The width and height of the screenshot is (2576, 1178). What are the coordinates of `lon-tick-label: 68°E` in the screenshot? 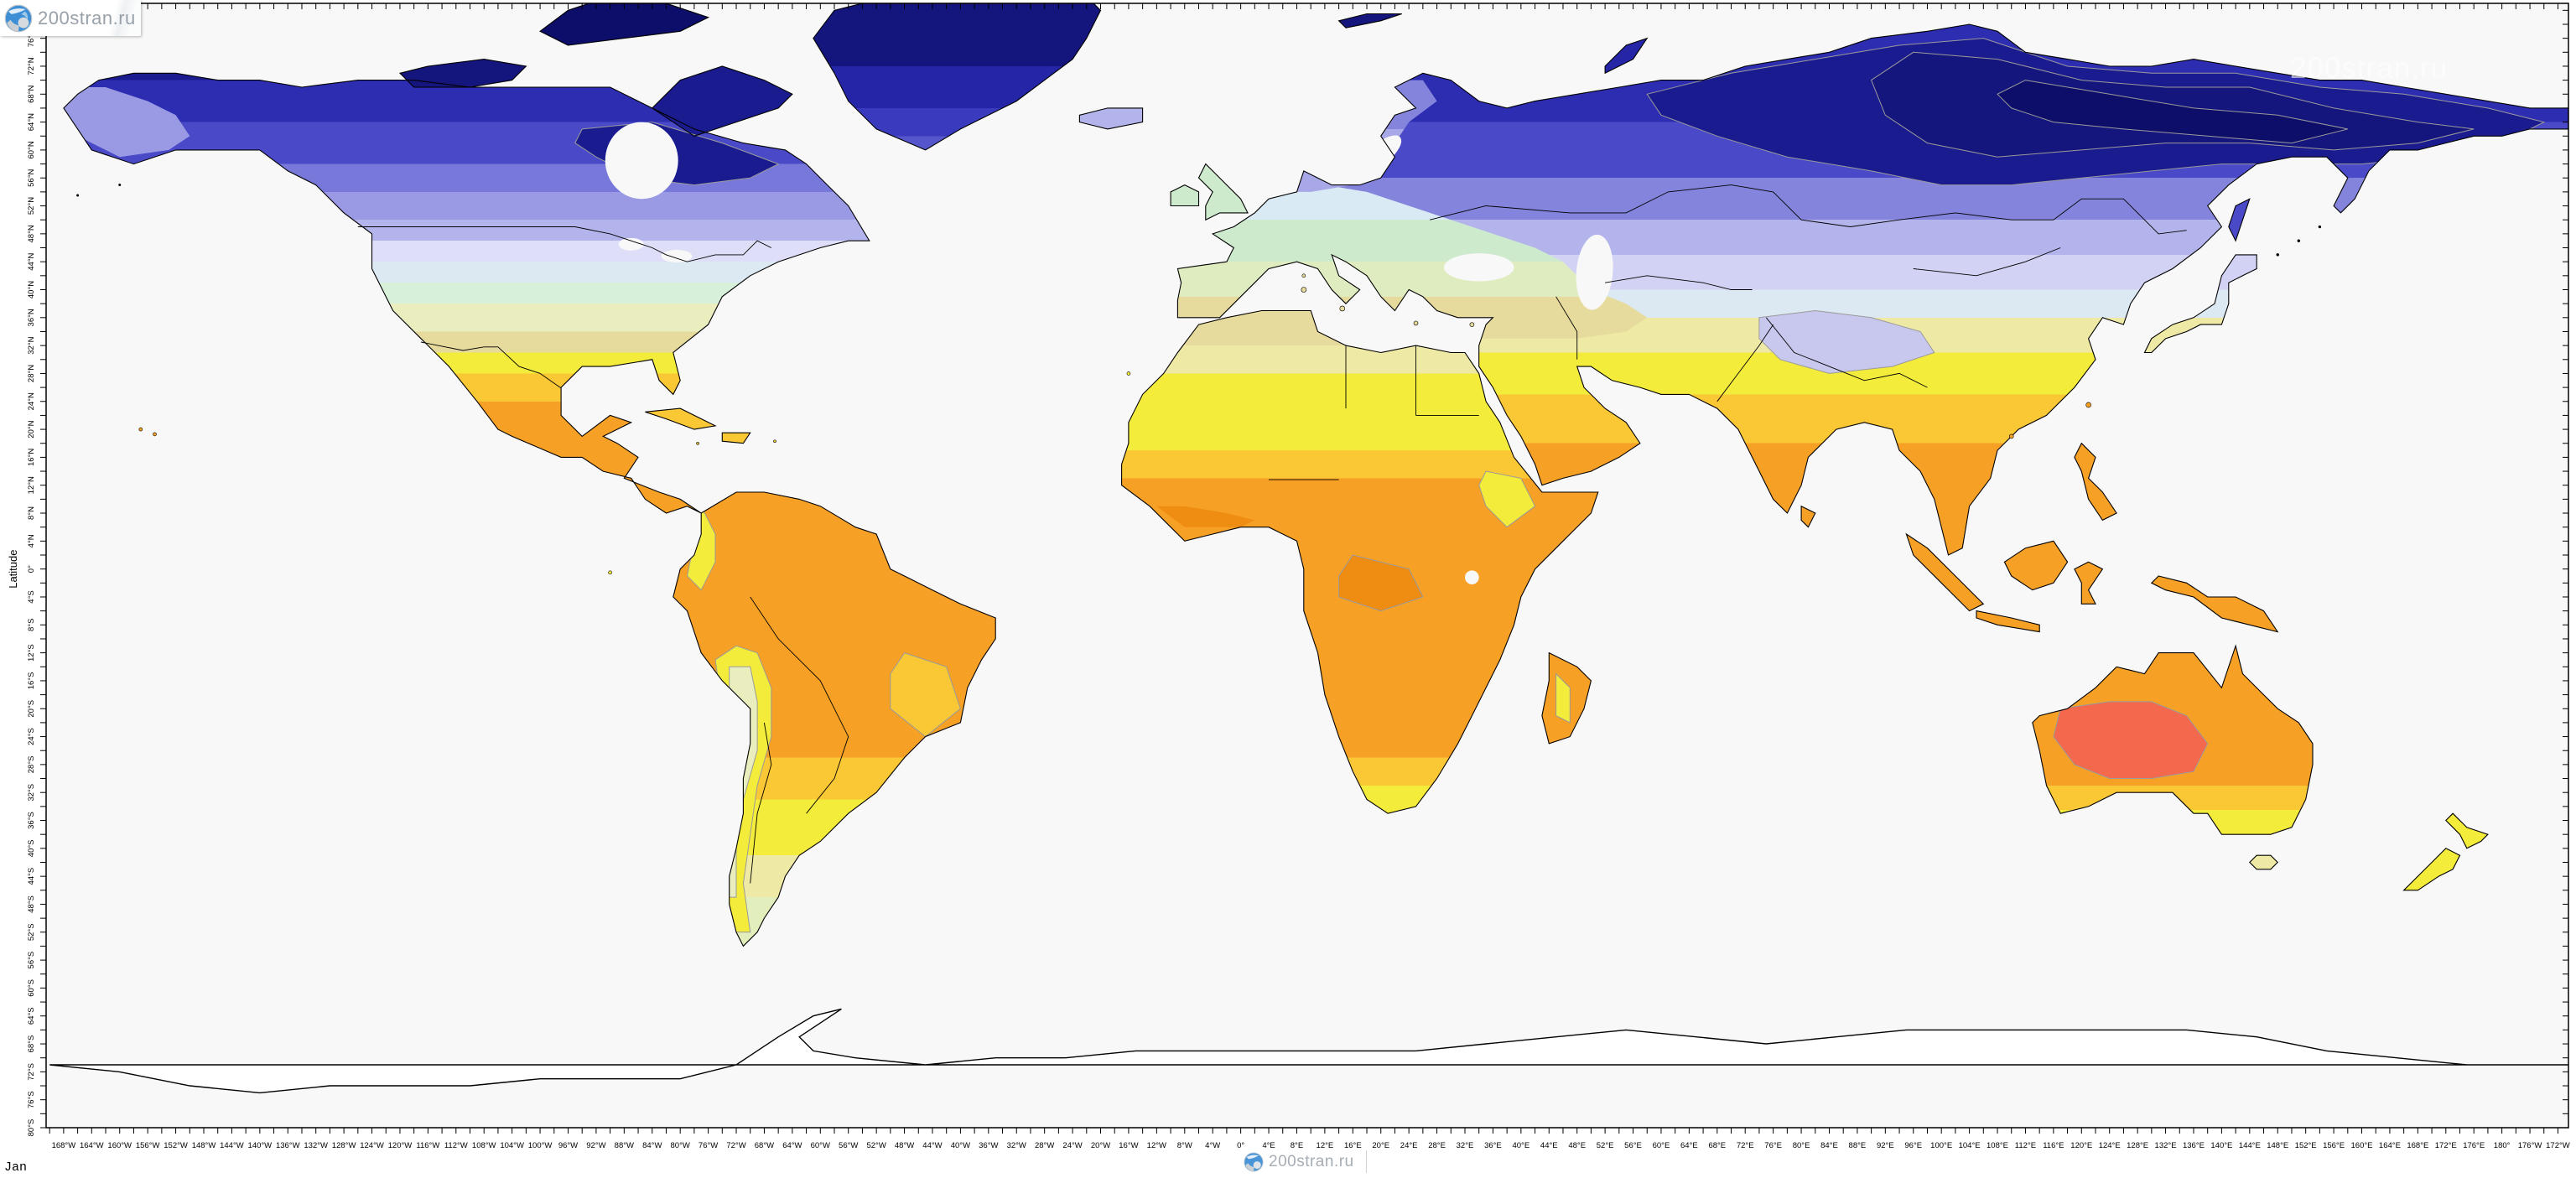 It's located at (1717, 1145).